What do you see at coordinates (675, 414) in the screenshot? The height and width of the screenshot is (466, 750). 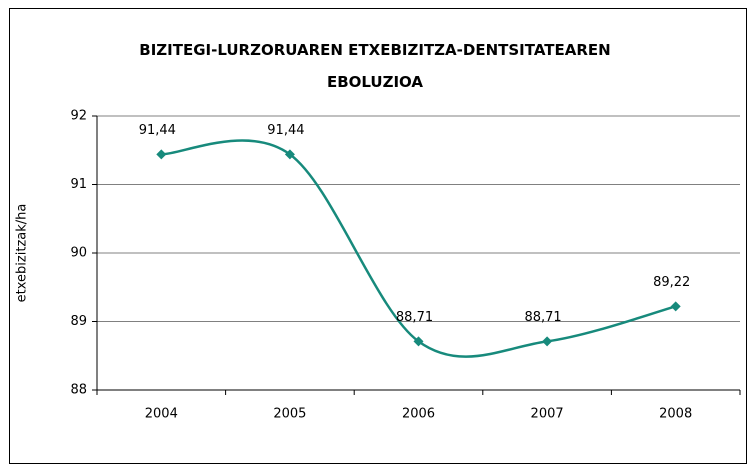 I see `x-tick-label: 2008` at bounding box center [675, 414].